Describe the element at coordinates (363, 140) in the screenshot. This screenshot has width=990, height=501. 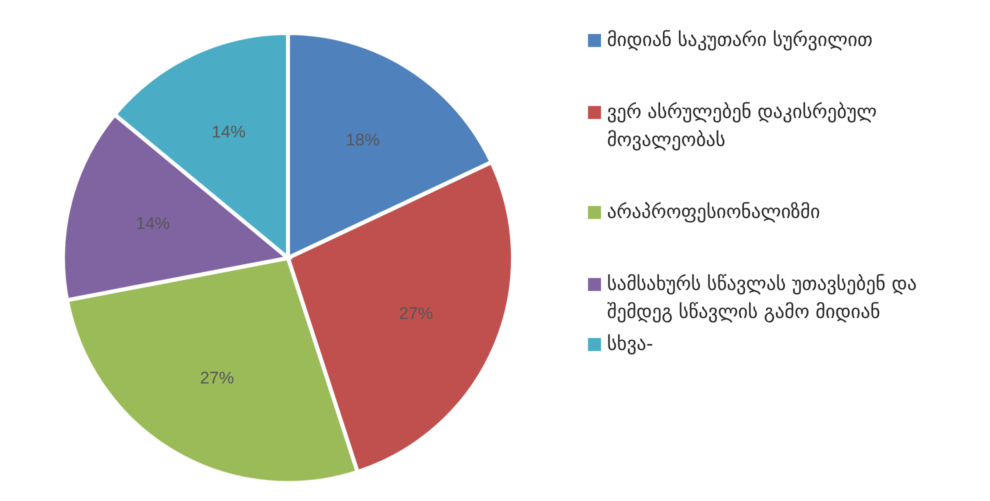
I see `data-label: 18%` at that location.